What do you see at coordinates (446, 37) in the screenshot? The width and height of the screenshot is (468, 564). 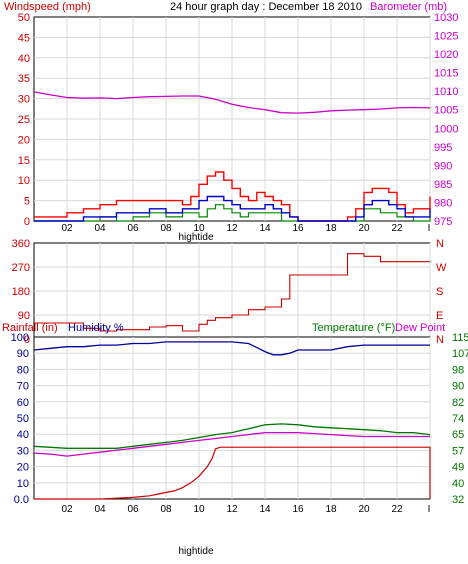 I see `y-tick-label: 1025` at bounding box center [446, 37].